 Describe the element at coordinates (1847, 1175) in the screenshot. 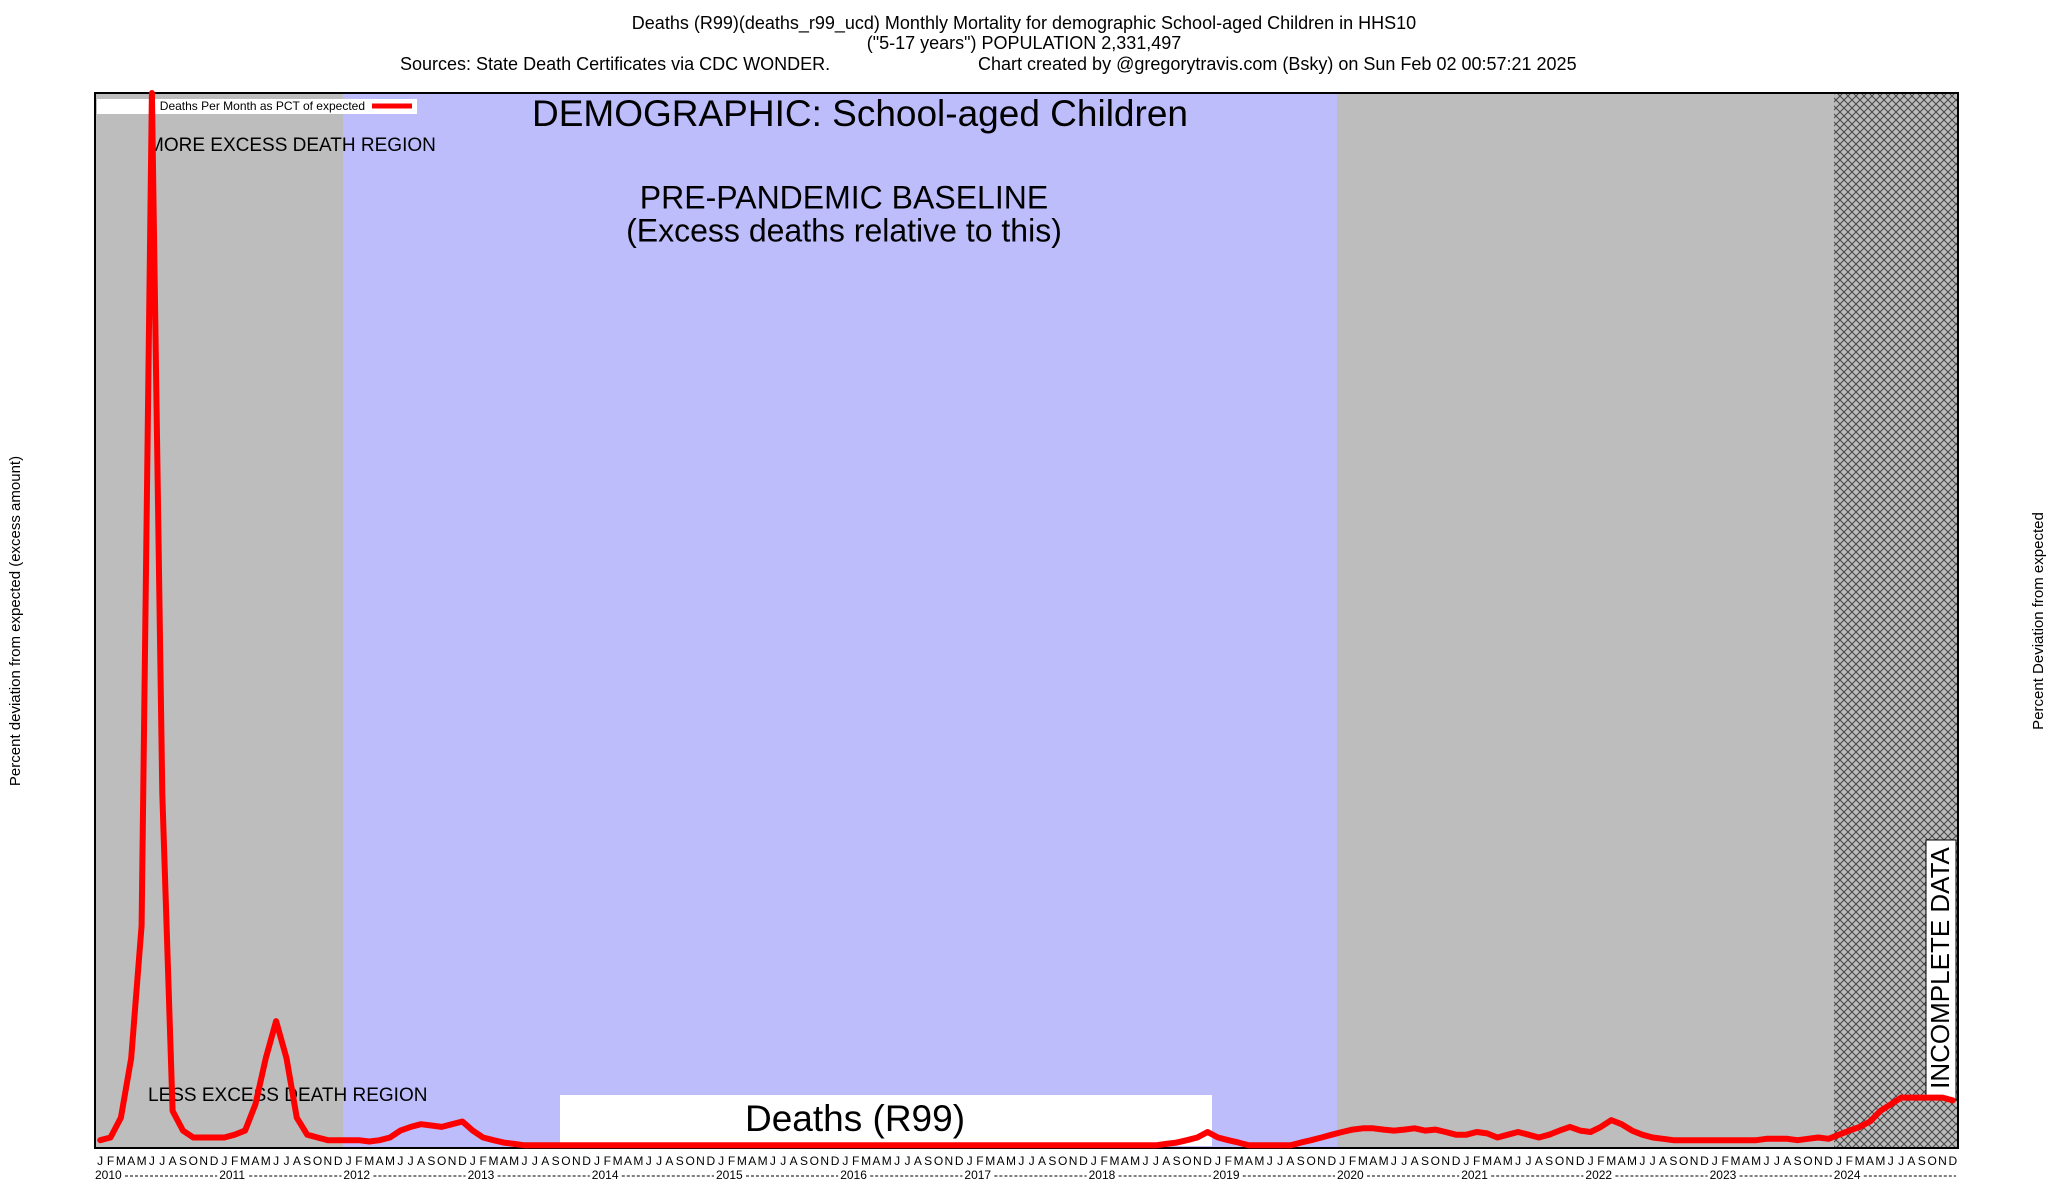

I see `year-label: 2024` at that location.